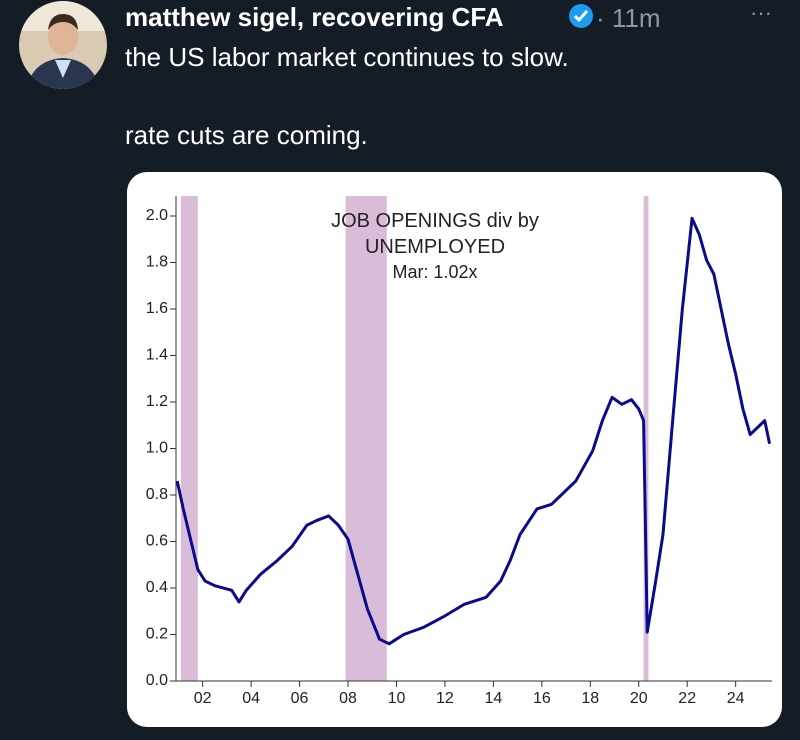  I want to click on y-tick-label: 1.8, so click(157, 262).